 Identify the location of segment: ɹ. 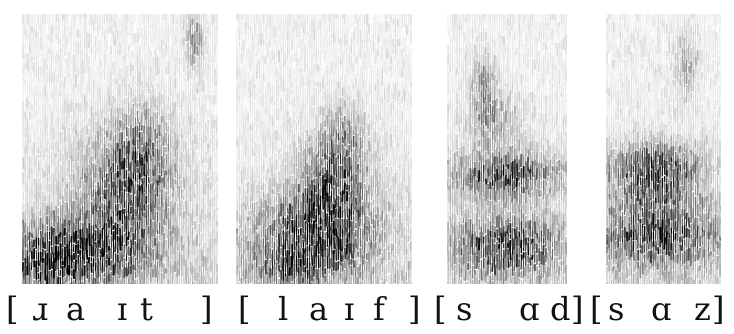
(40, 309).